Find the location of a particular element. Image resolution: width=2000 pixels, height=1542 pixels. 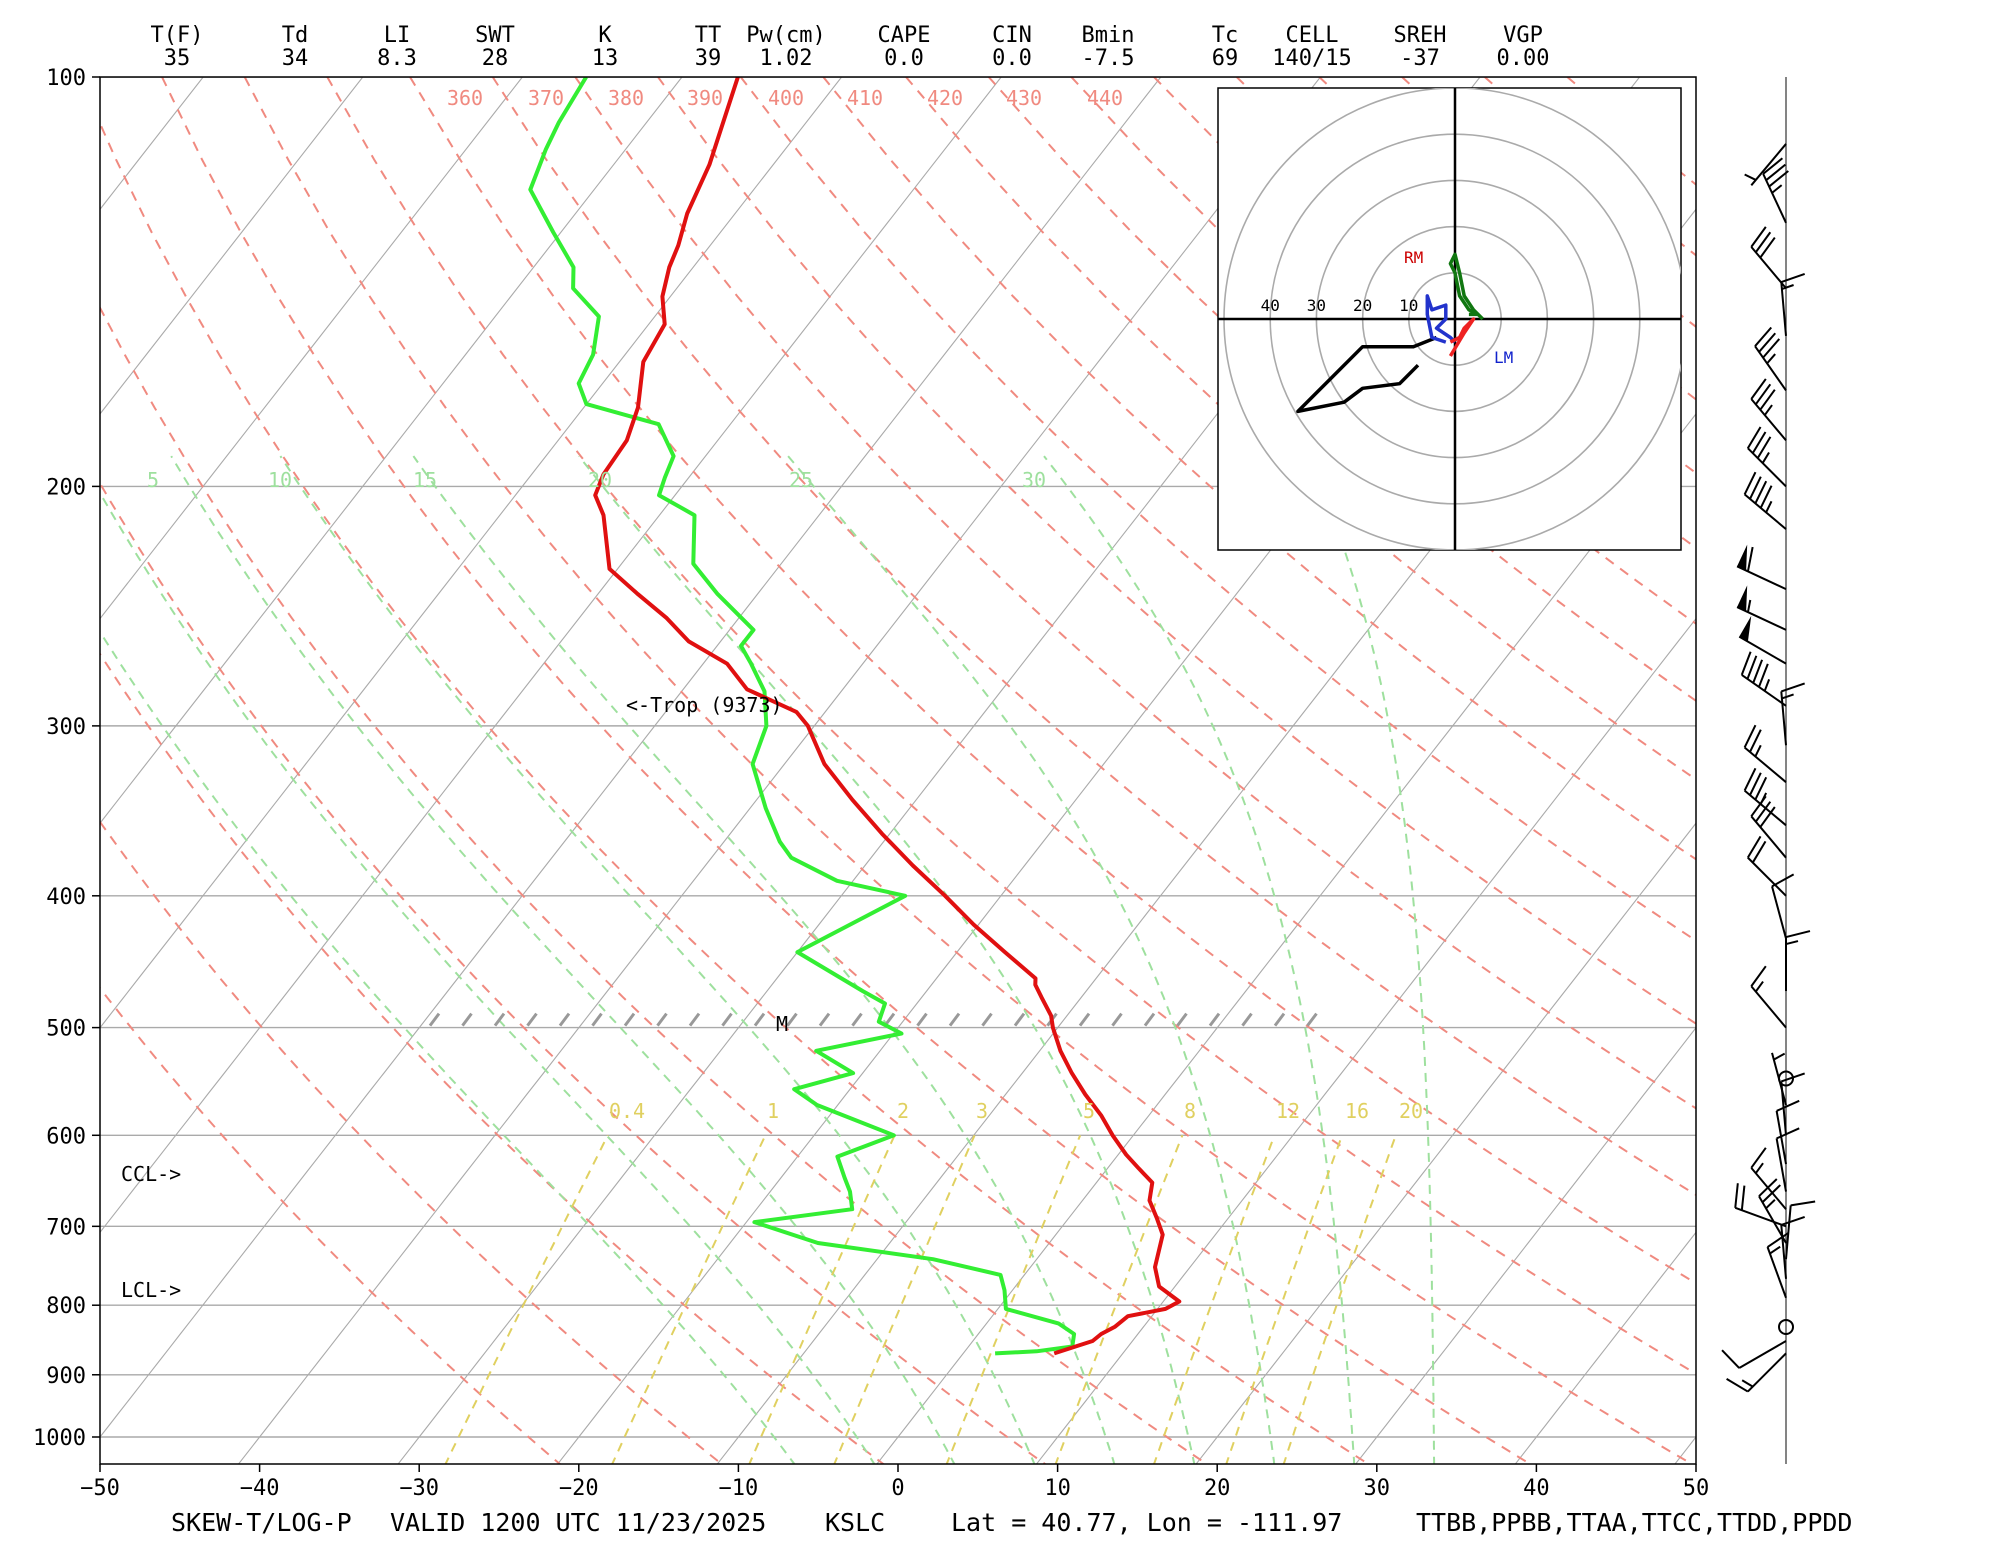

theta-label: 430 is located at coordinates (1024, 98).